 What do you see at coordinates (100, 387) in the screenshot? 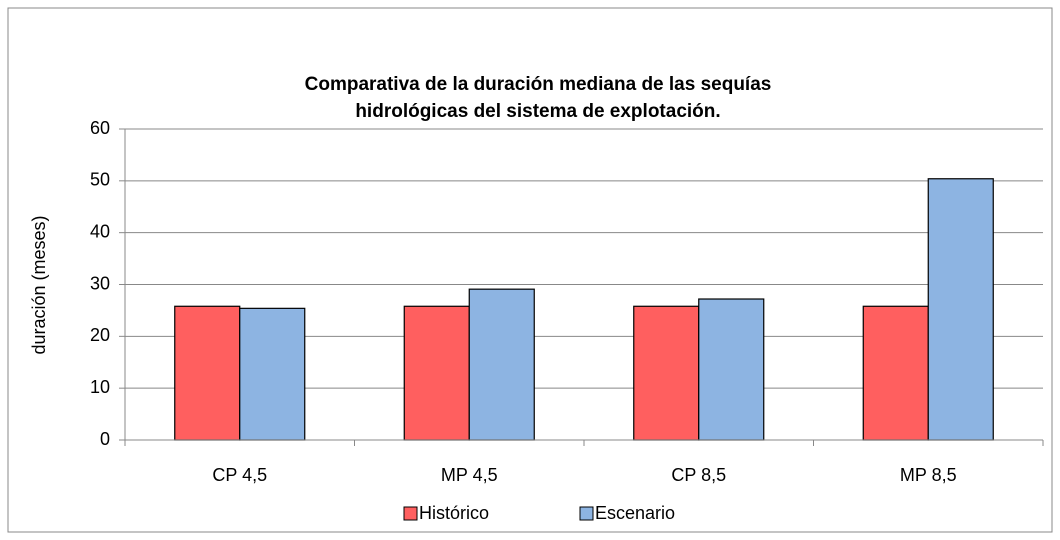
I see `y-tick-label: 10` at bounding box center [100, 387].